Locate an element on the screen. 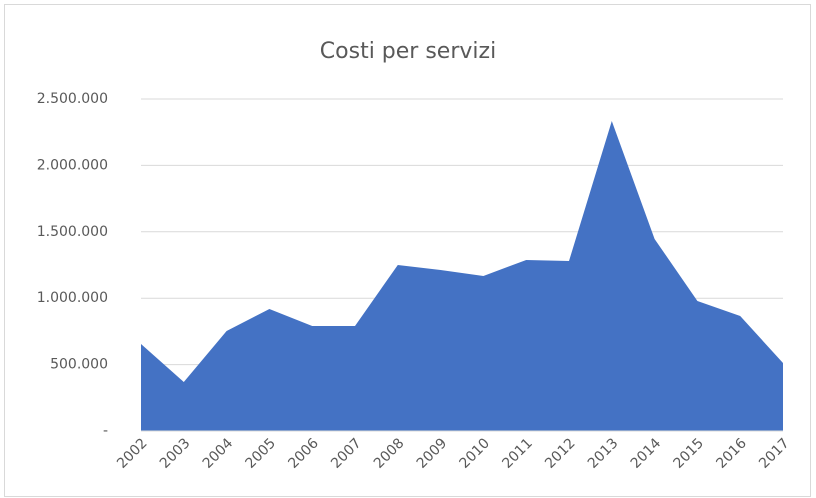  y-tick-label: 1.000.000 is located at coordinates (72, 298).